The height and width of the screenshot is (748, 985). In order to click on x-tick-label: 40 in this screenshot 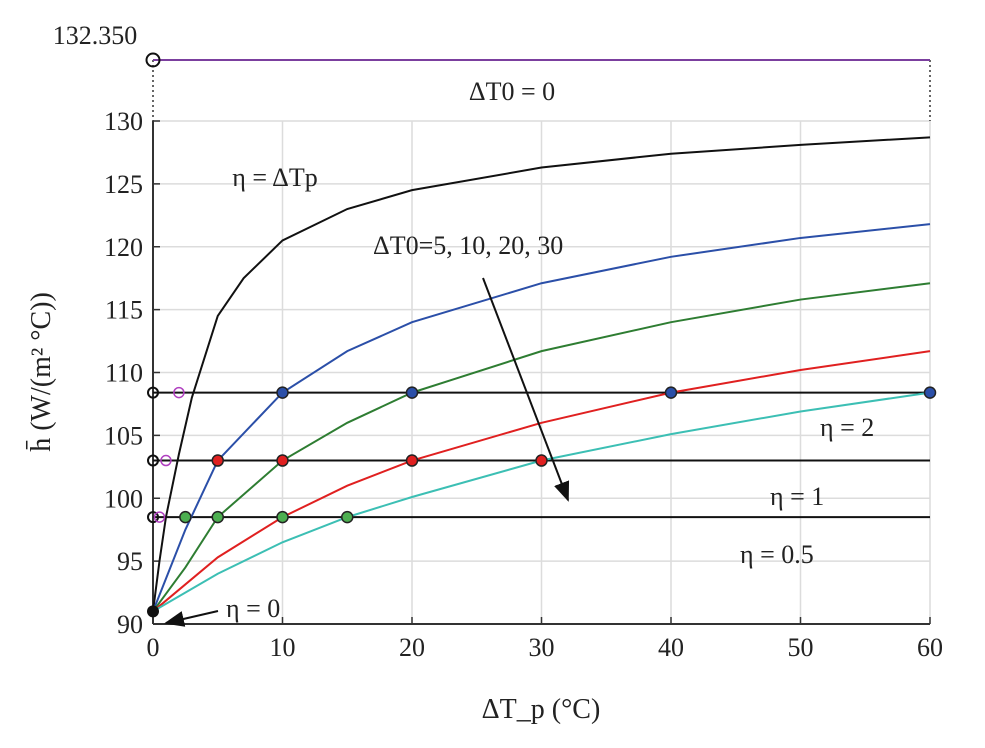, I will do `click(671, 647)`.